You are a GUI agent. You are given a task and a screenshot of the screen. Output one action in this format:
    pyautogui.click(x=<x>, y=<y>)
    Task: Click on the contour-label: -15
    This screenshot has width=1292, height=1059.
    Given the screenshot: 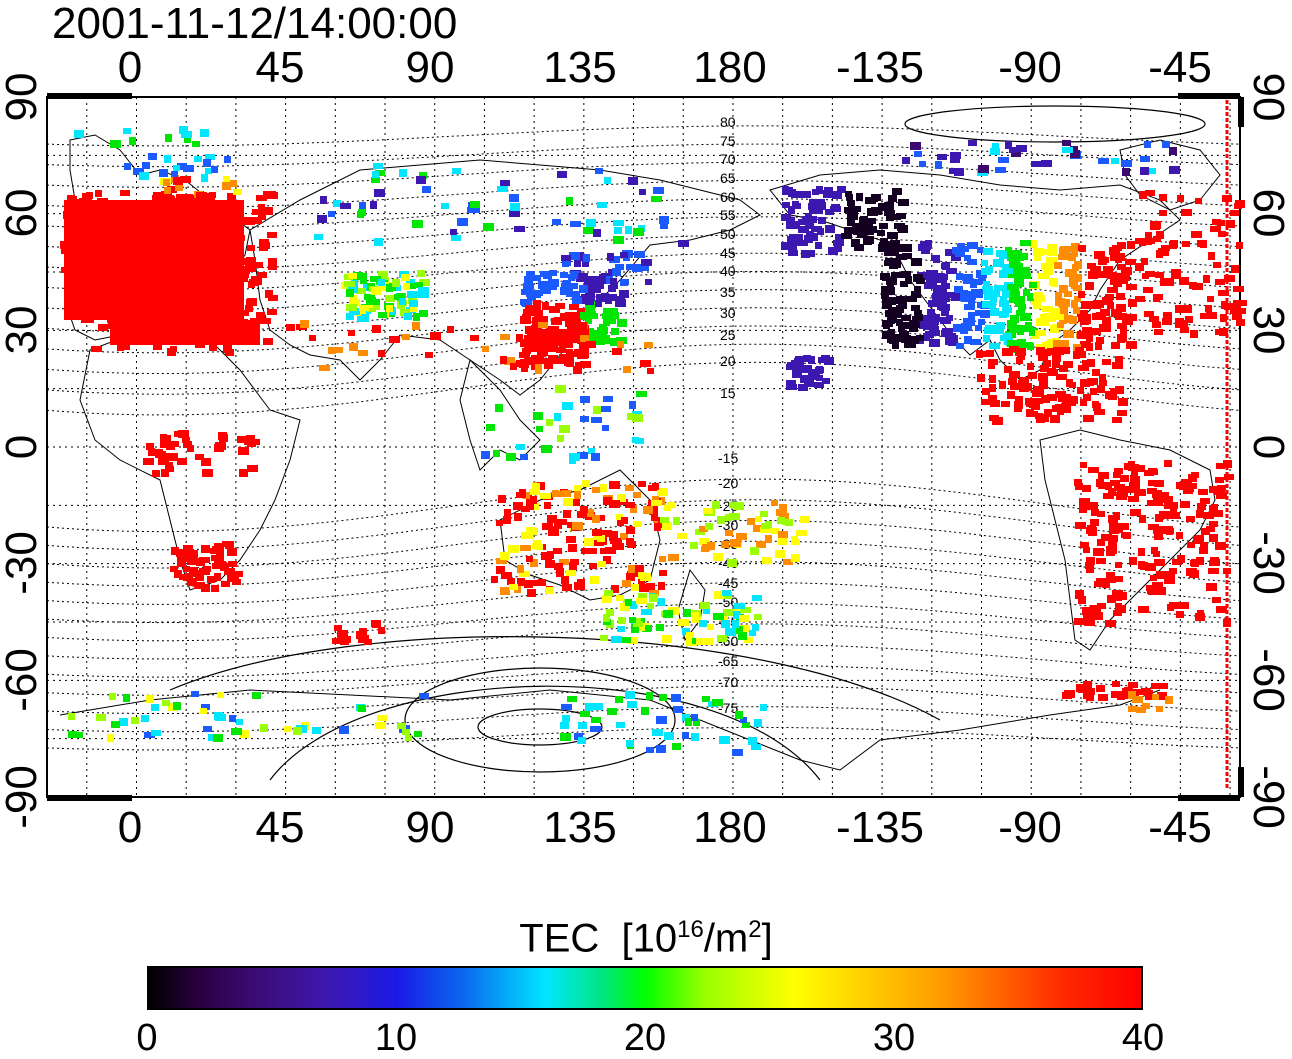 What is the action you would take?
    pyautogui.click(x=728, y=458)
    